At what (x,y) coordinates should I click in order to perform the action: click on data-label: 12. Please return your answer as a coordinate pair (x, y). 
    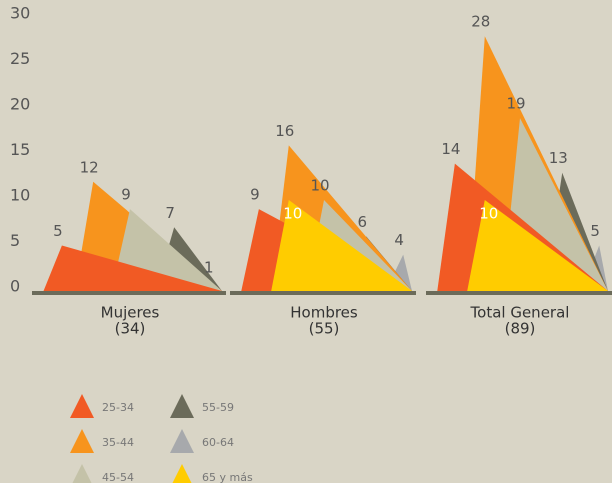
    Looking at the image, I should click on (89, 167).